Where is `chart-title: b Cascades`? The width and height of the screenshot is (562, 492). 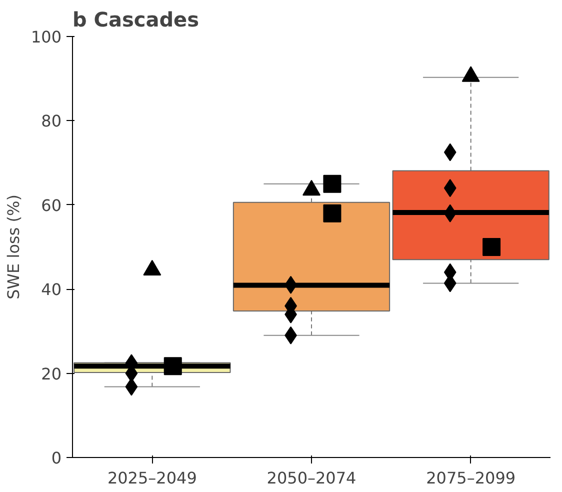 chart-title: b Cascades is located at coordinates (135, 20).